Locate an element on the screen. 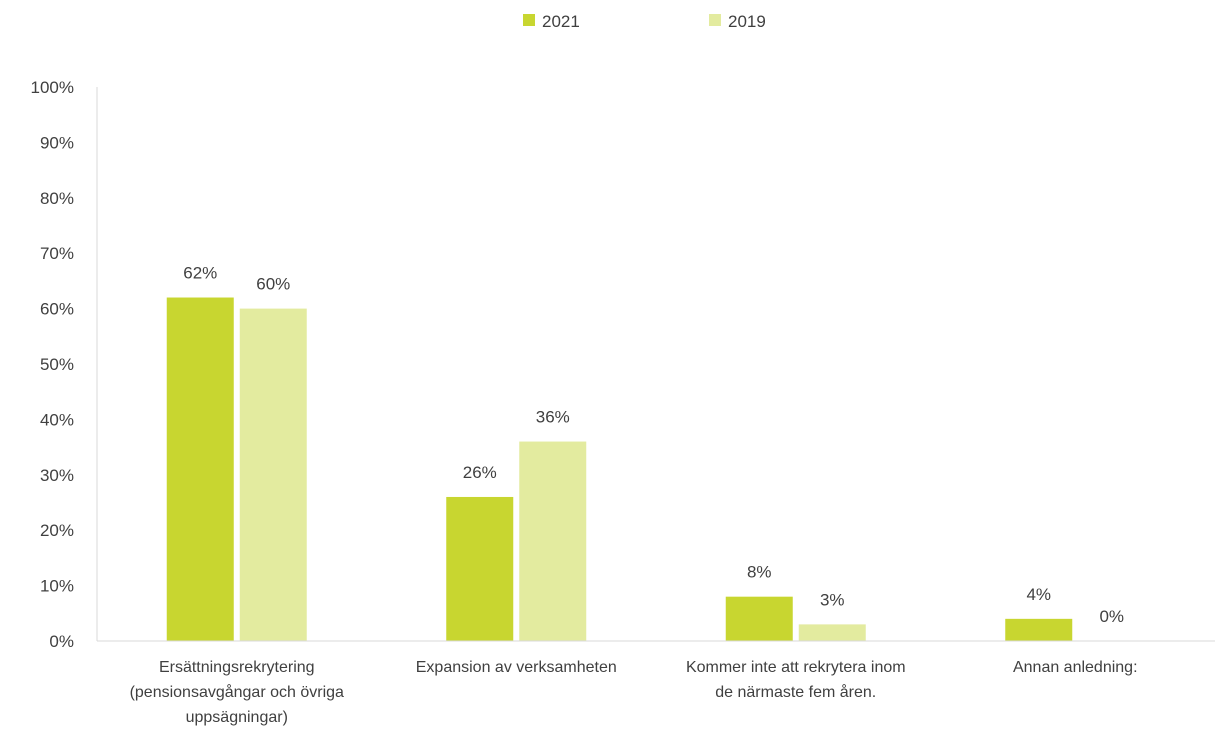 Image resolution: width=1228 pixels, height=732 pixels. legend-label-2019: 2019 is located at coordinates (747, 21).